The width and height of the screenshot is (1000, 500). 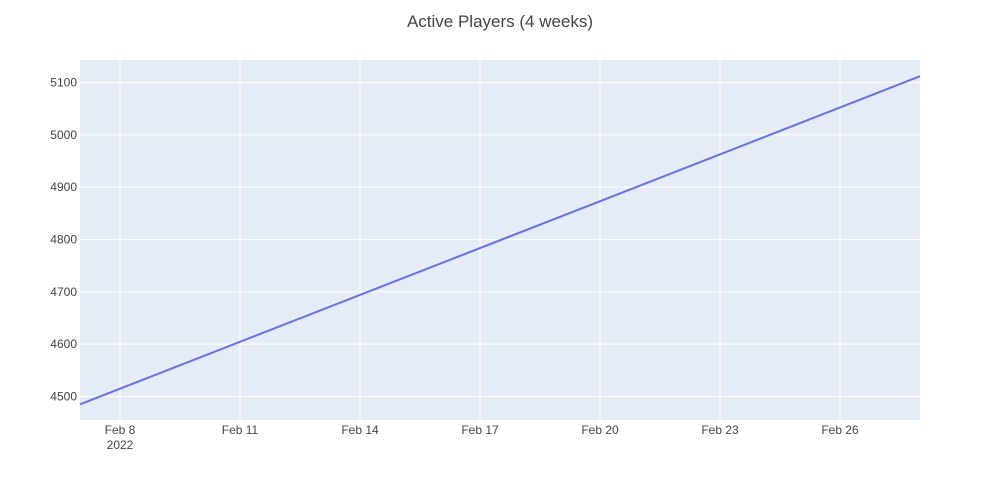 What do you see at coordinates (63, 292) in the screenshot?
I see `y-tick-label: 4700` at bounding box center [63, 292].